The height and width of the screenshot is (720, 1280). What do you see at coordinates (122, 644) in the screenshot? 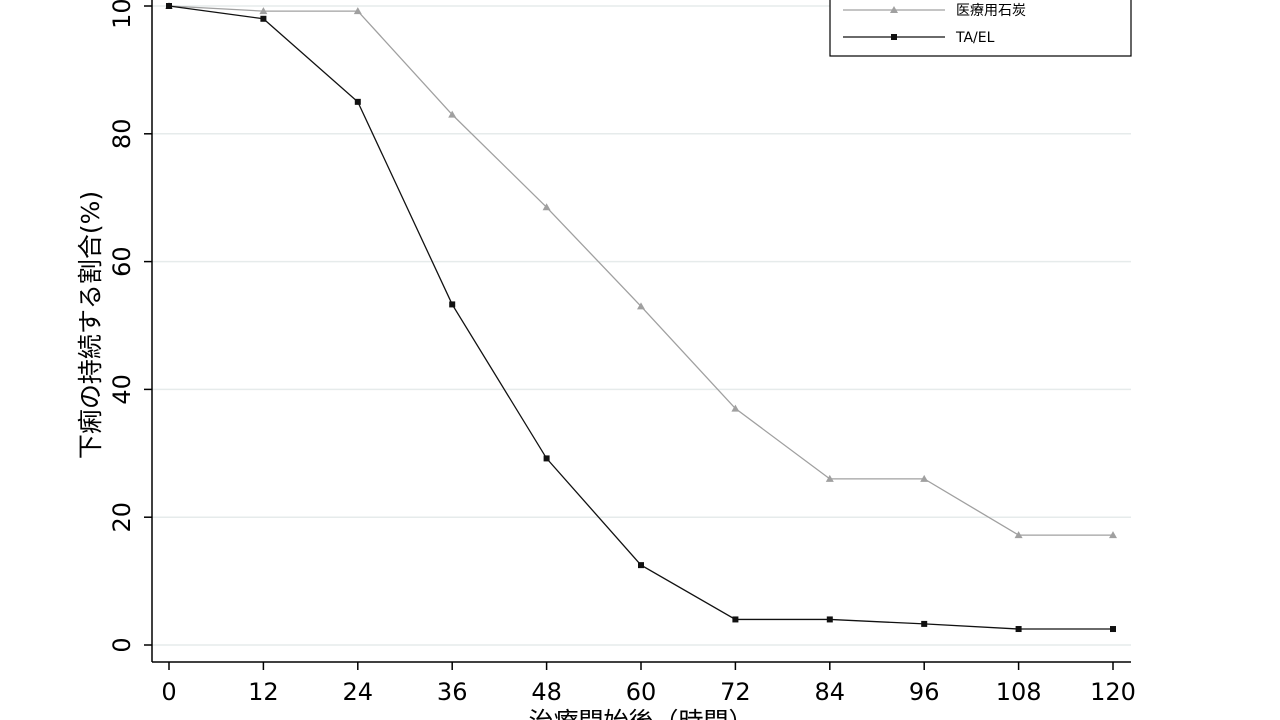
I see `y-tick-label: 0` at bounding box center [122, 644].